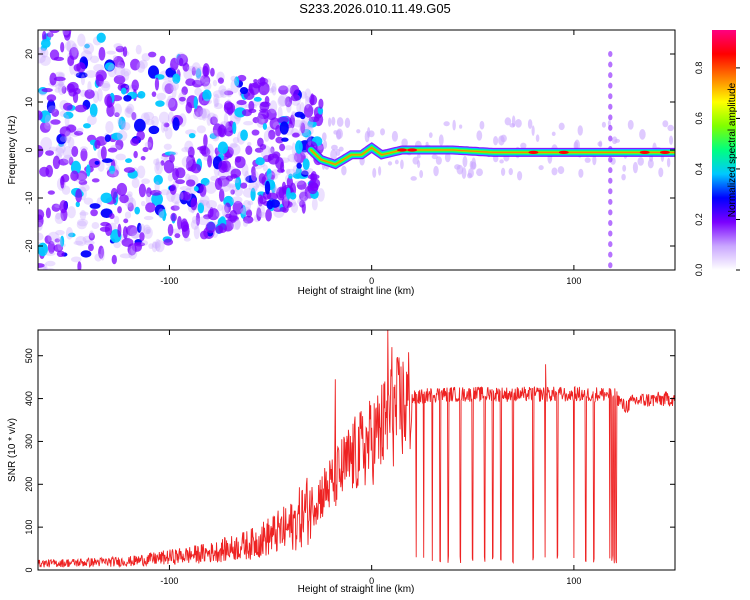 Image resolution: width=750 pixels, height=600 pixels. What do you see at coordinates (724, 150) in the screenshot?
I see `colorbar-gradient` at bounding box center [724, 150].